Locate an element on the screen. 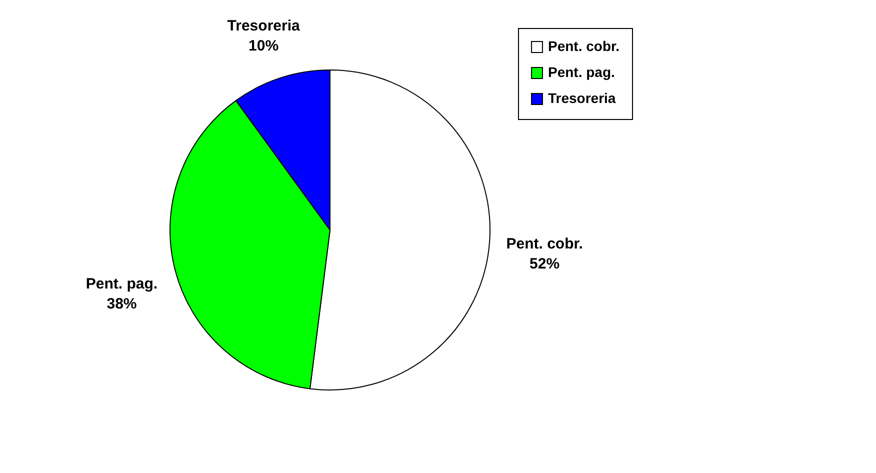 The width and height of the screenshot is (876, 473). data-label: 38% is located at coordinates (121, 303).